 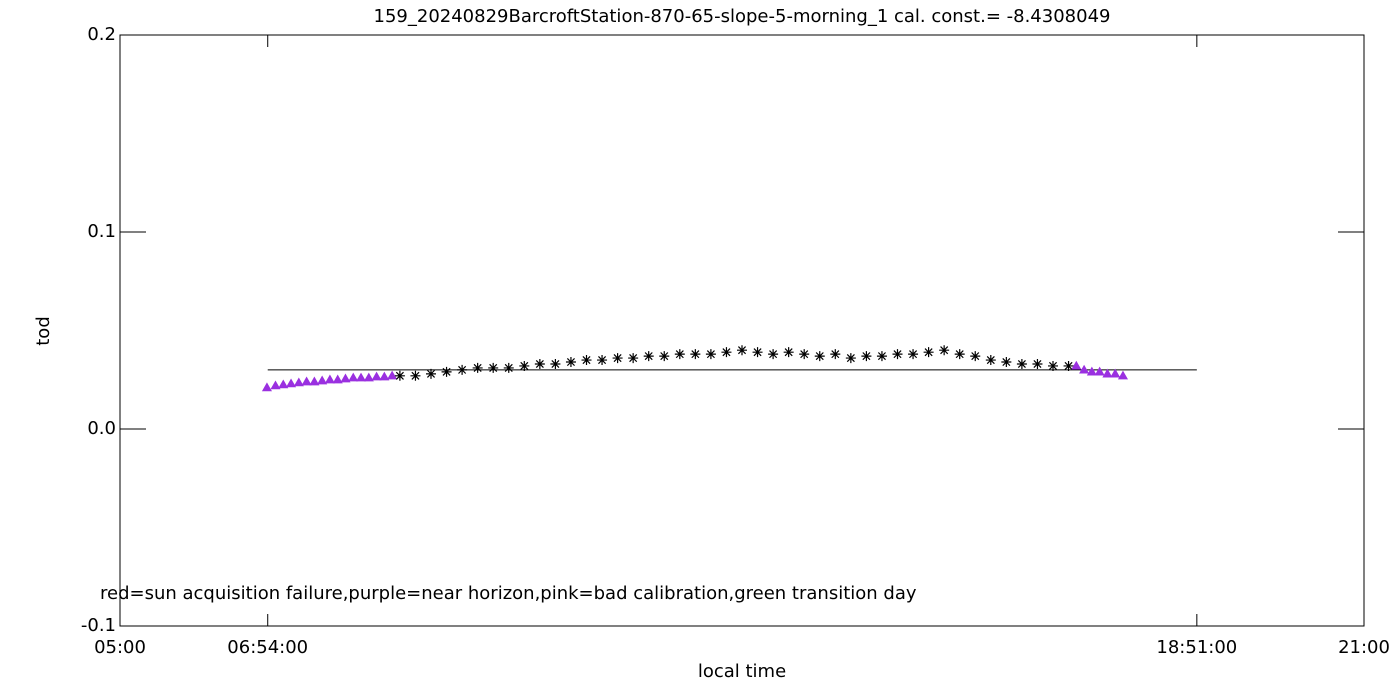 I want to click on y-tick-label: 0.2, so click(x=101, y=34).